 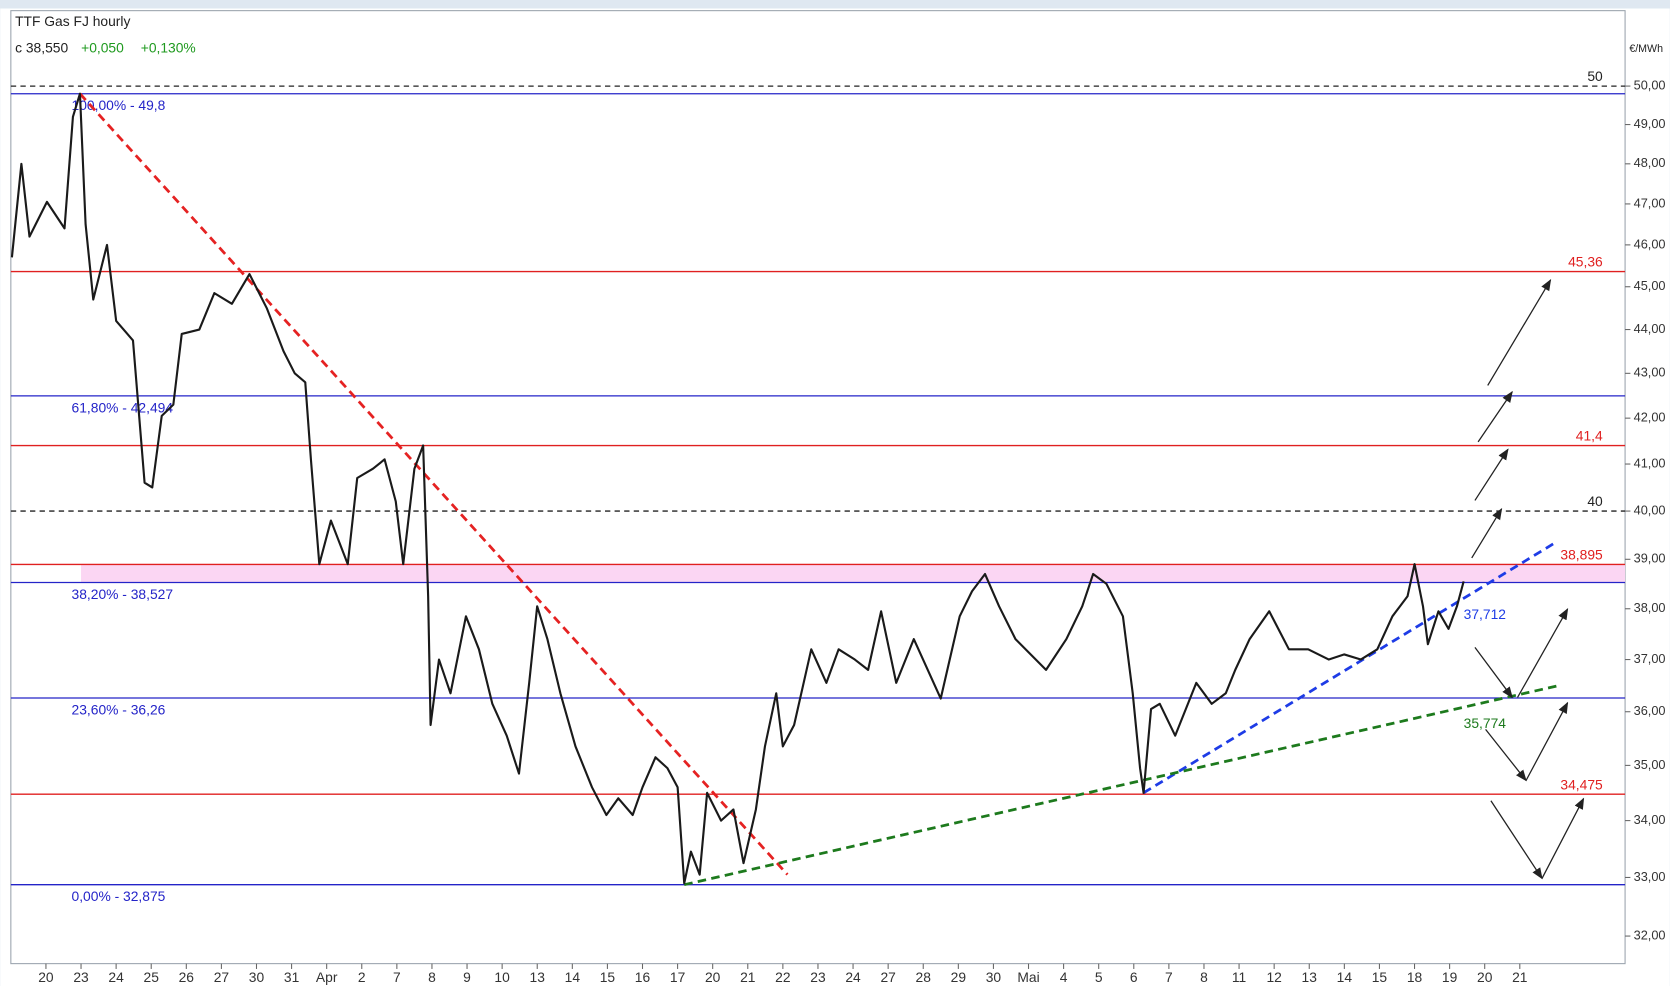 I want to click on level-label: 23,60% - 36,26, so click(x=119, y=709).